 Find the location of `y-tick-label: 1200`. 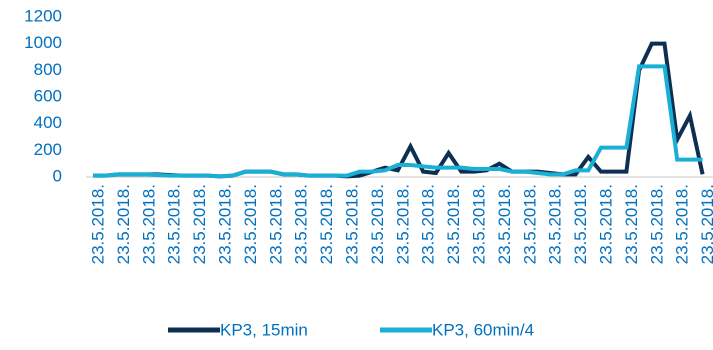

y-tick-label: 1200 is located at coordinates (43, 15).